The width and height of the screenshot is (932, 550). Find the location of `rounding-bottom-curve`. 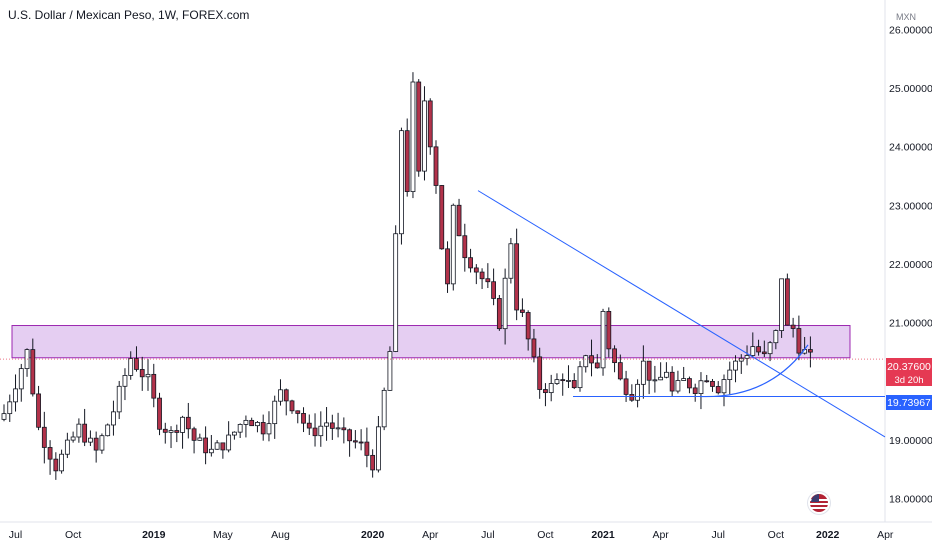

rounding-bottom-curve is located at coordinates (754, 371).